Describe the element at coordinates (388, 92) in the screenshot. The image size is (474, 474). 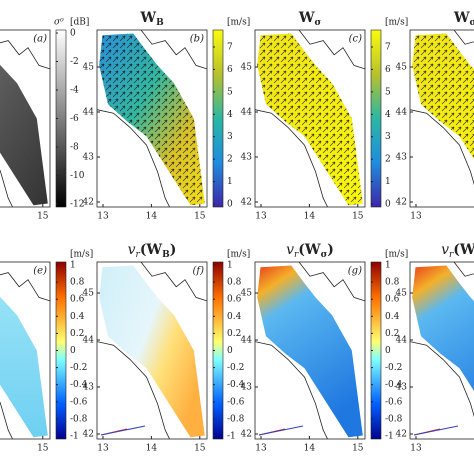
I see `colorbar-tick-label: 5` at that location.